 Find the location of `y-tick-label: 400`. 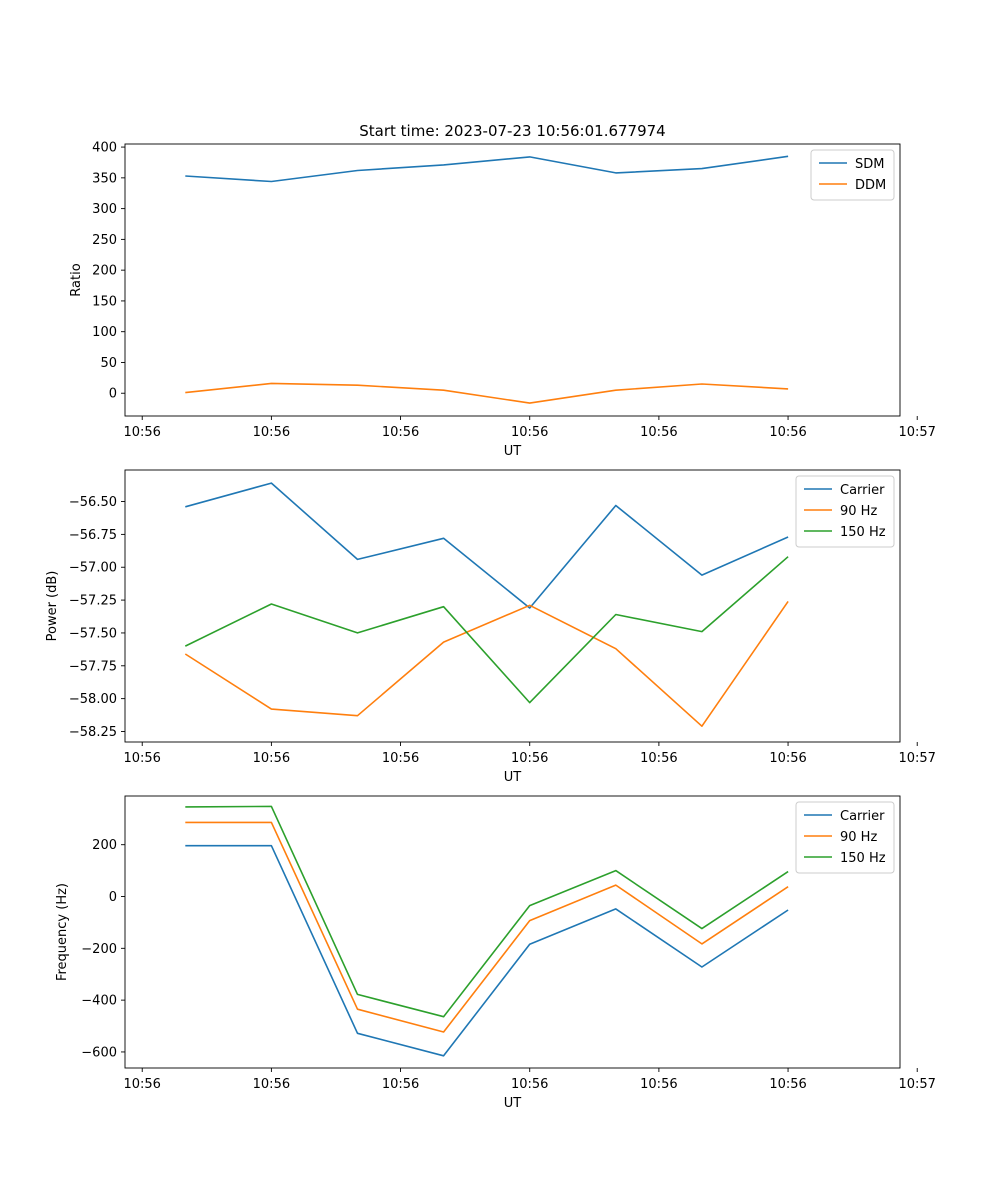

y-tick-label: 400 is located at coordinates (104, 148).